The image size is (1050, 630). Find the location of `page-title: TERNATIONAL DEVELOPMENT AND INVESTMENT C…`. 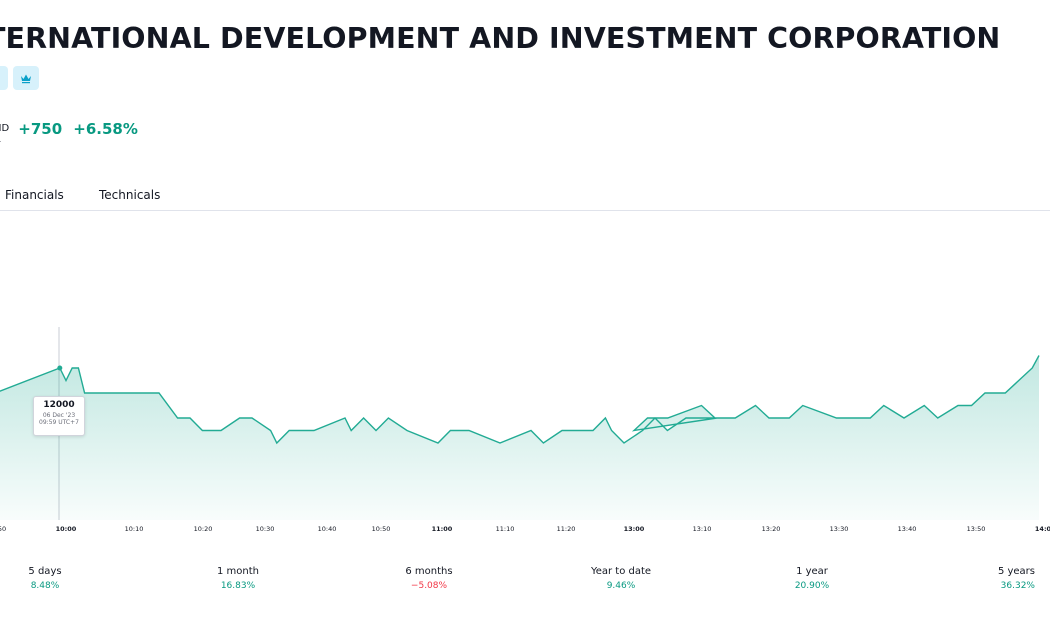

page-title: TERNATIONAL DEVELOPMENT AND INVESTMENT C… is located at coordinates (500, 38).